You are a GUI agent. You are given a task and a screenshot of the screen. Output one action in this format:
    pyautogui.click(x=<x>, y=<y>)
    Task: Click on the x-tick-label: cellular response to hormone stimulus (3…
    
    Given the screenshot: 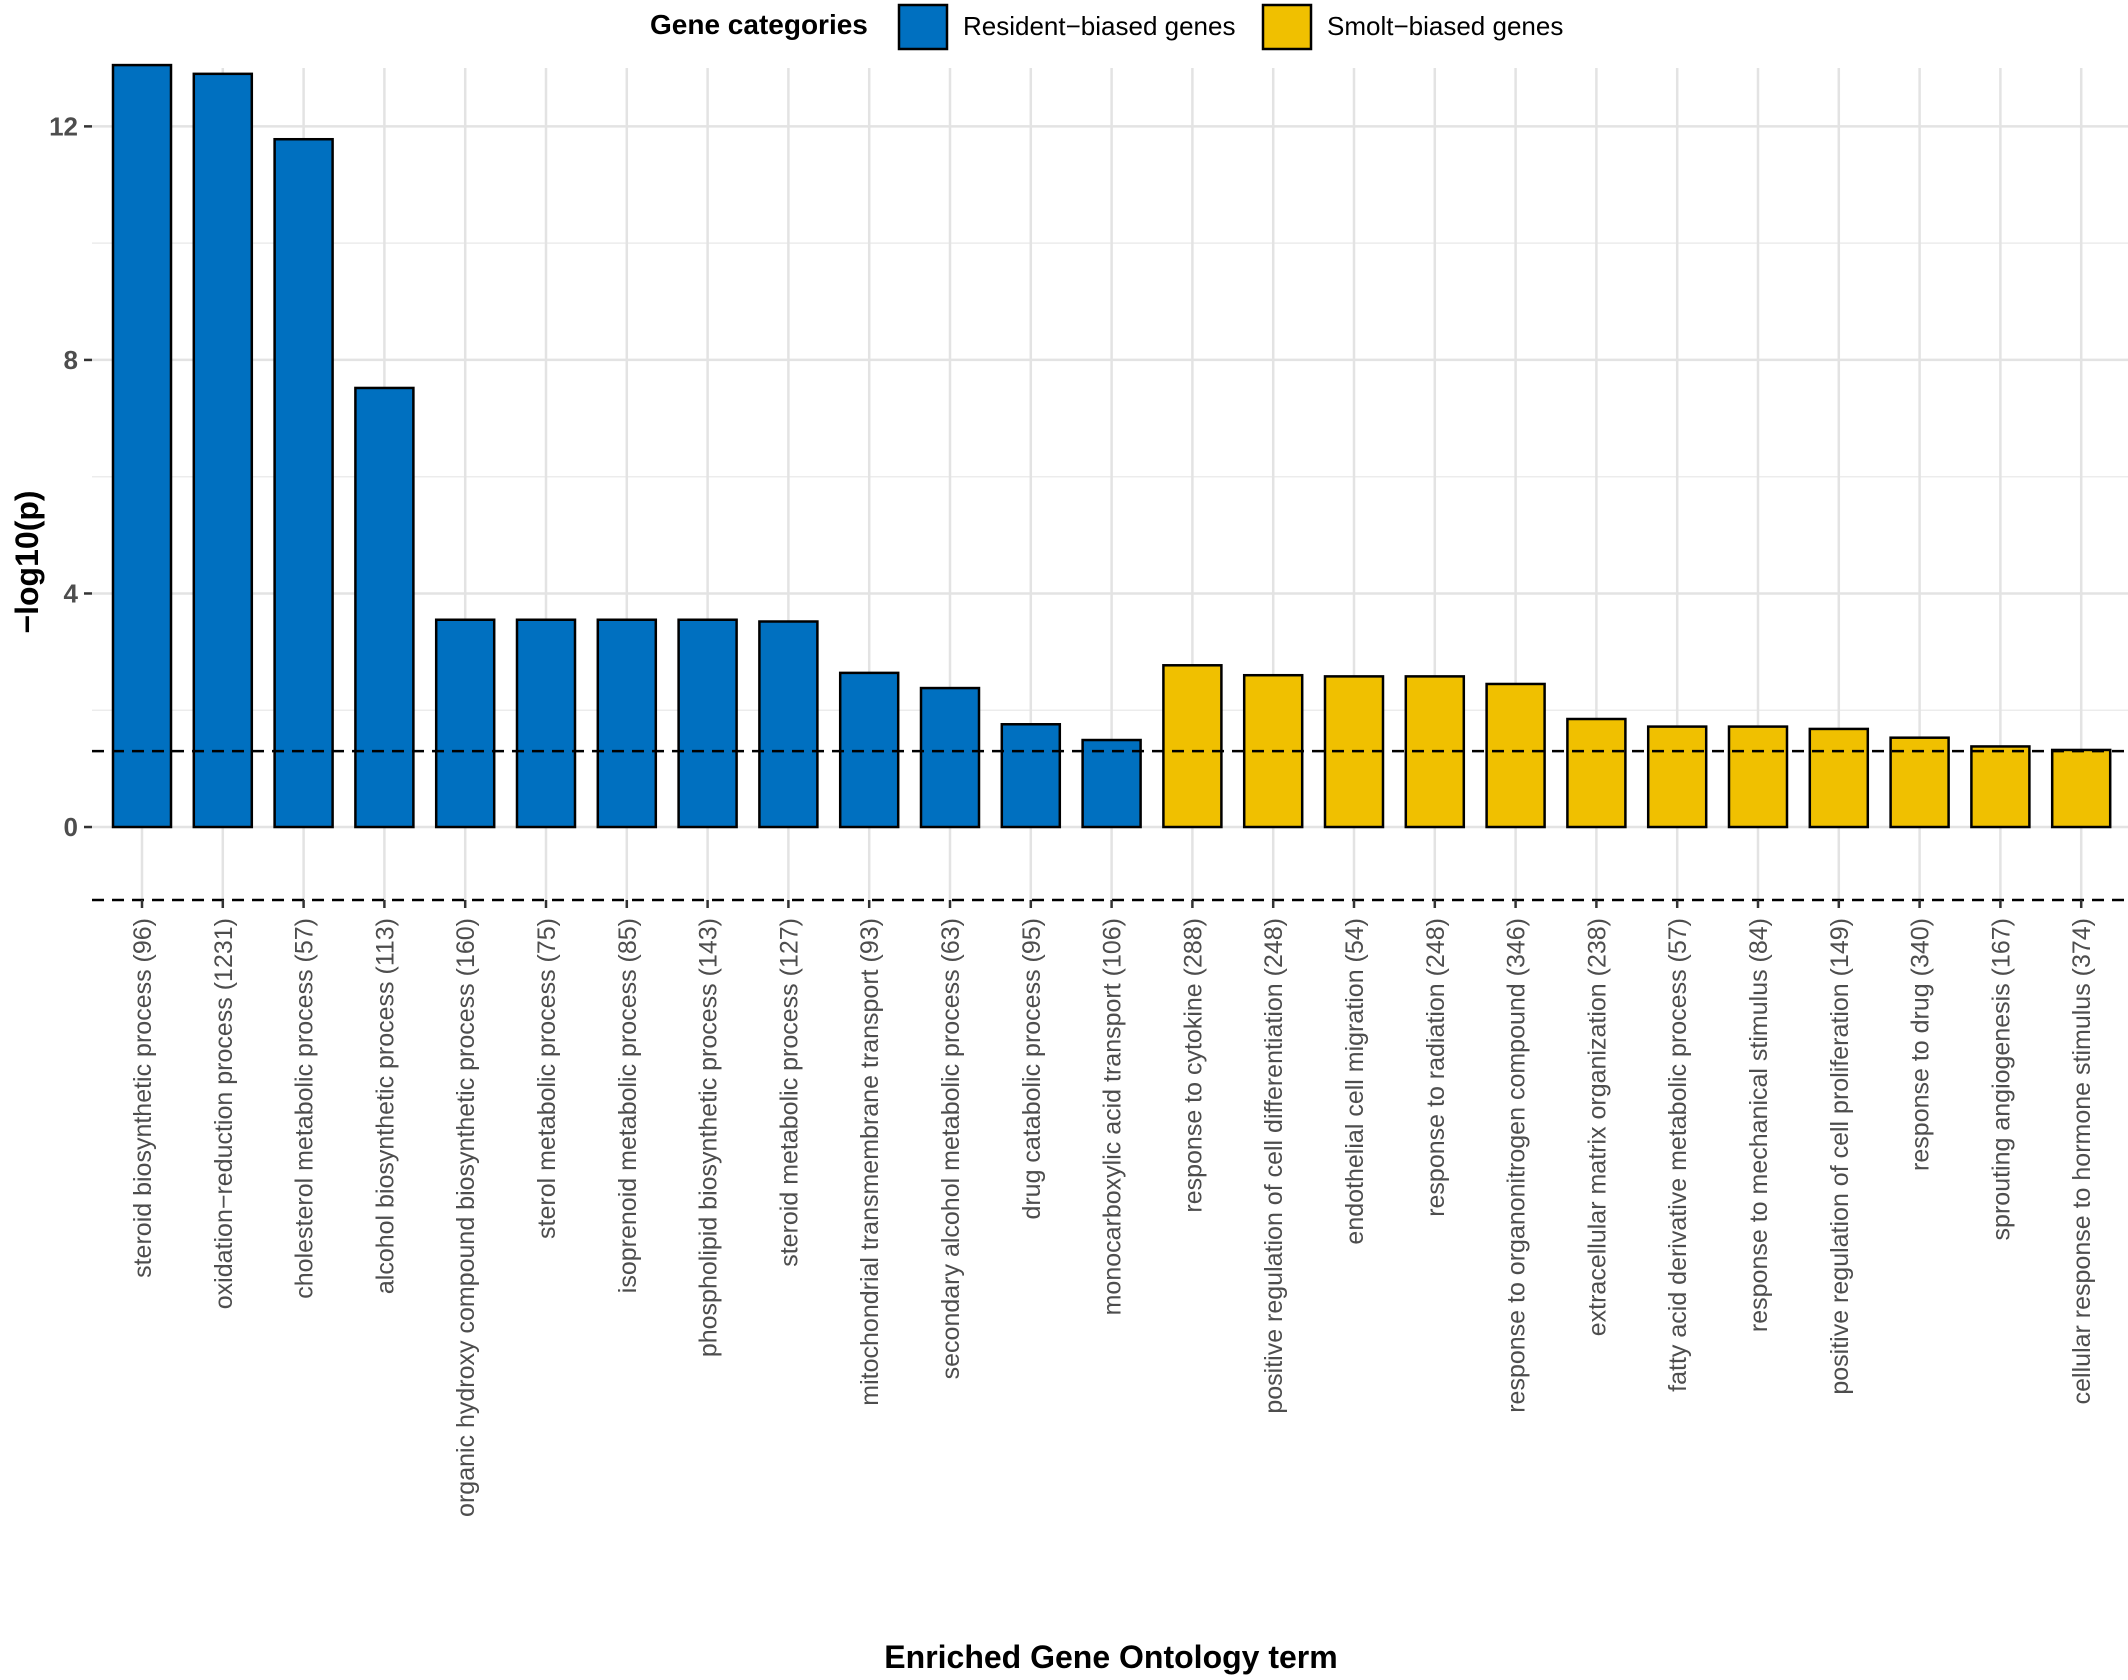 What is the action you would take?
    pyautogui.click(x=2082, y=1161)
    